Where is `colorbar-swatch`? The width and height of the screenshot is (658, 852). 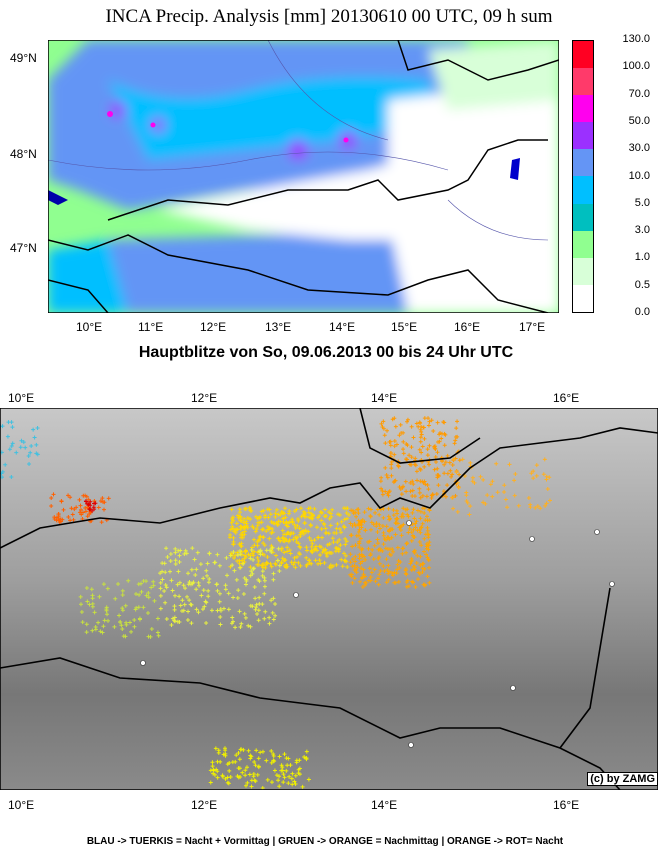 colorbar-swatch is located at coordinates (583, 271).